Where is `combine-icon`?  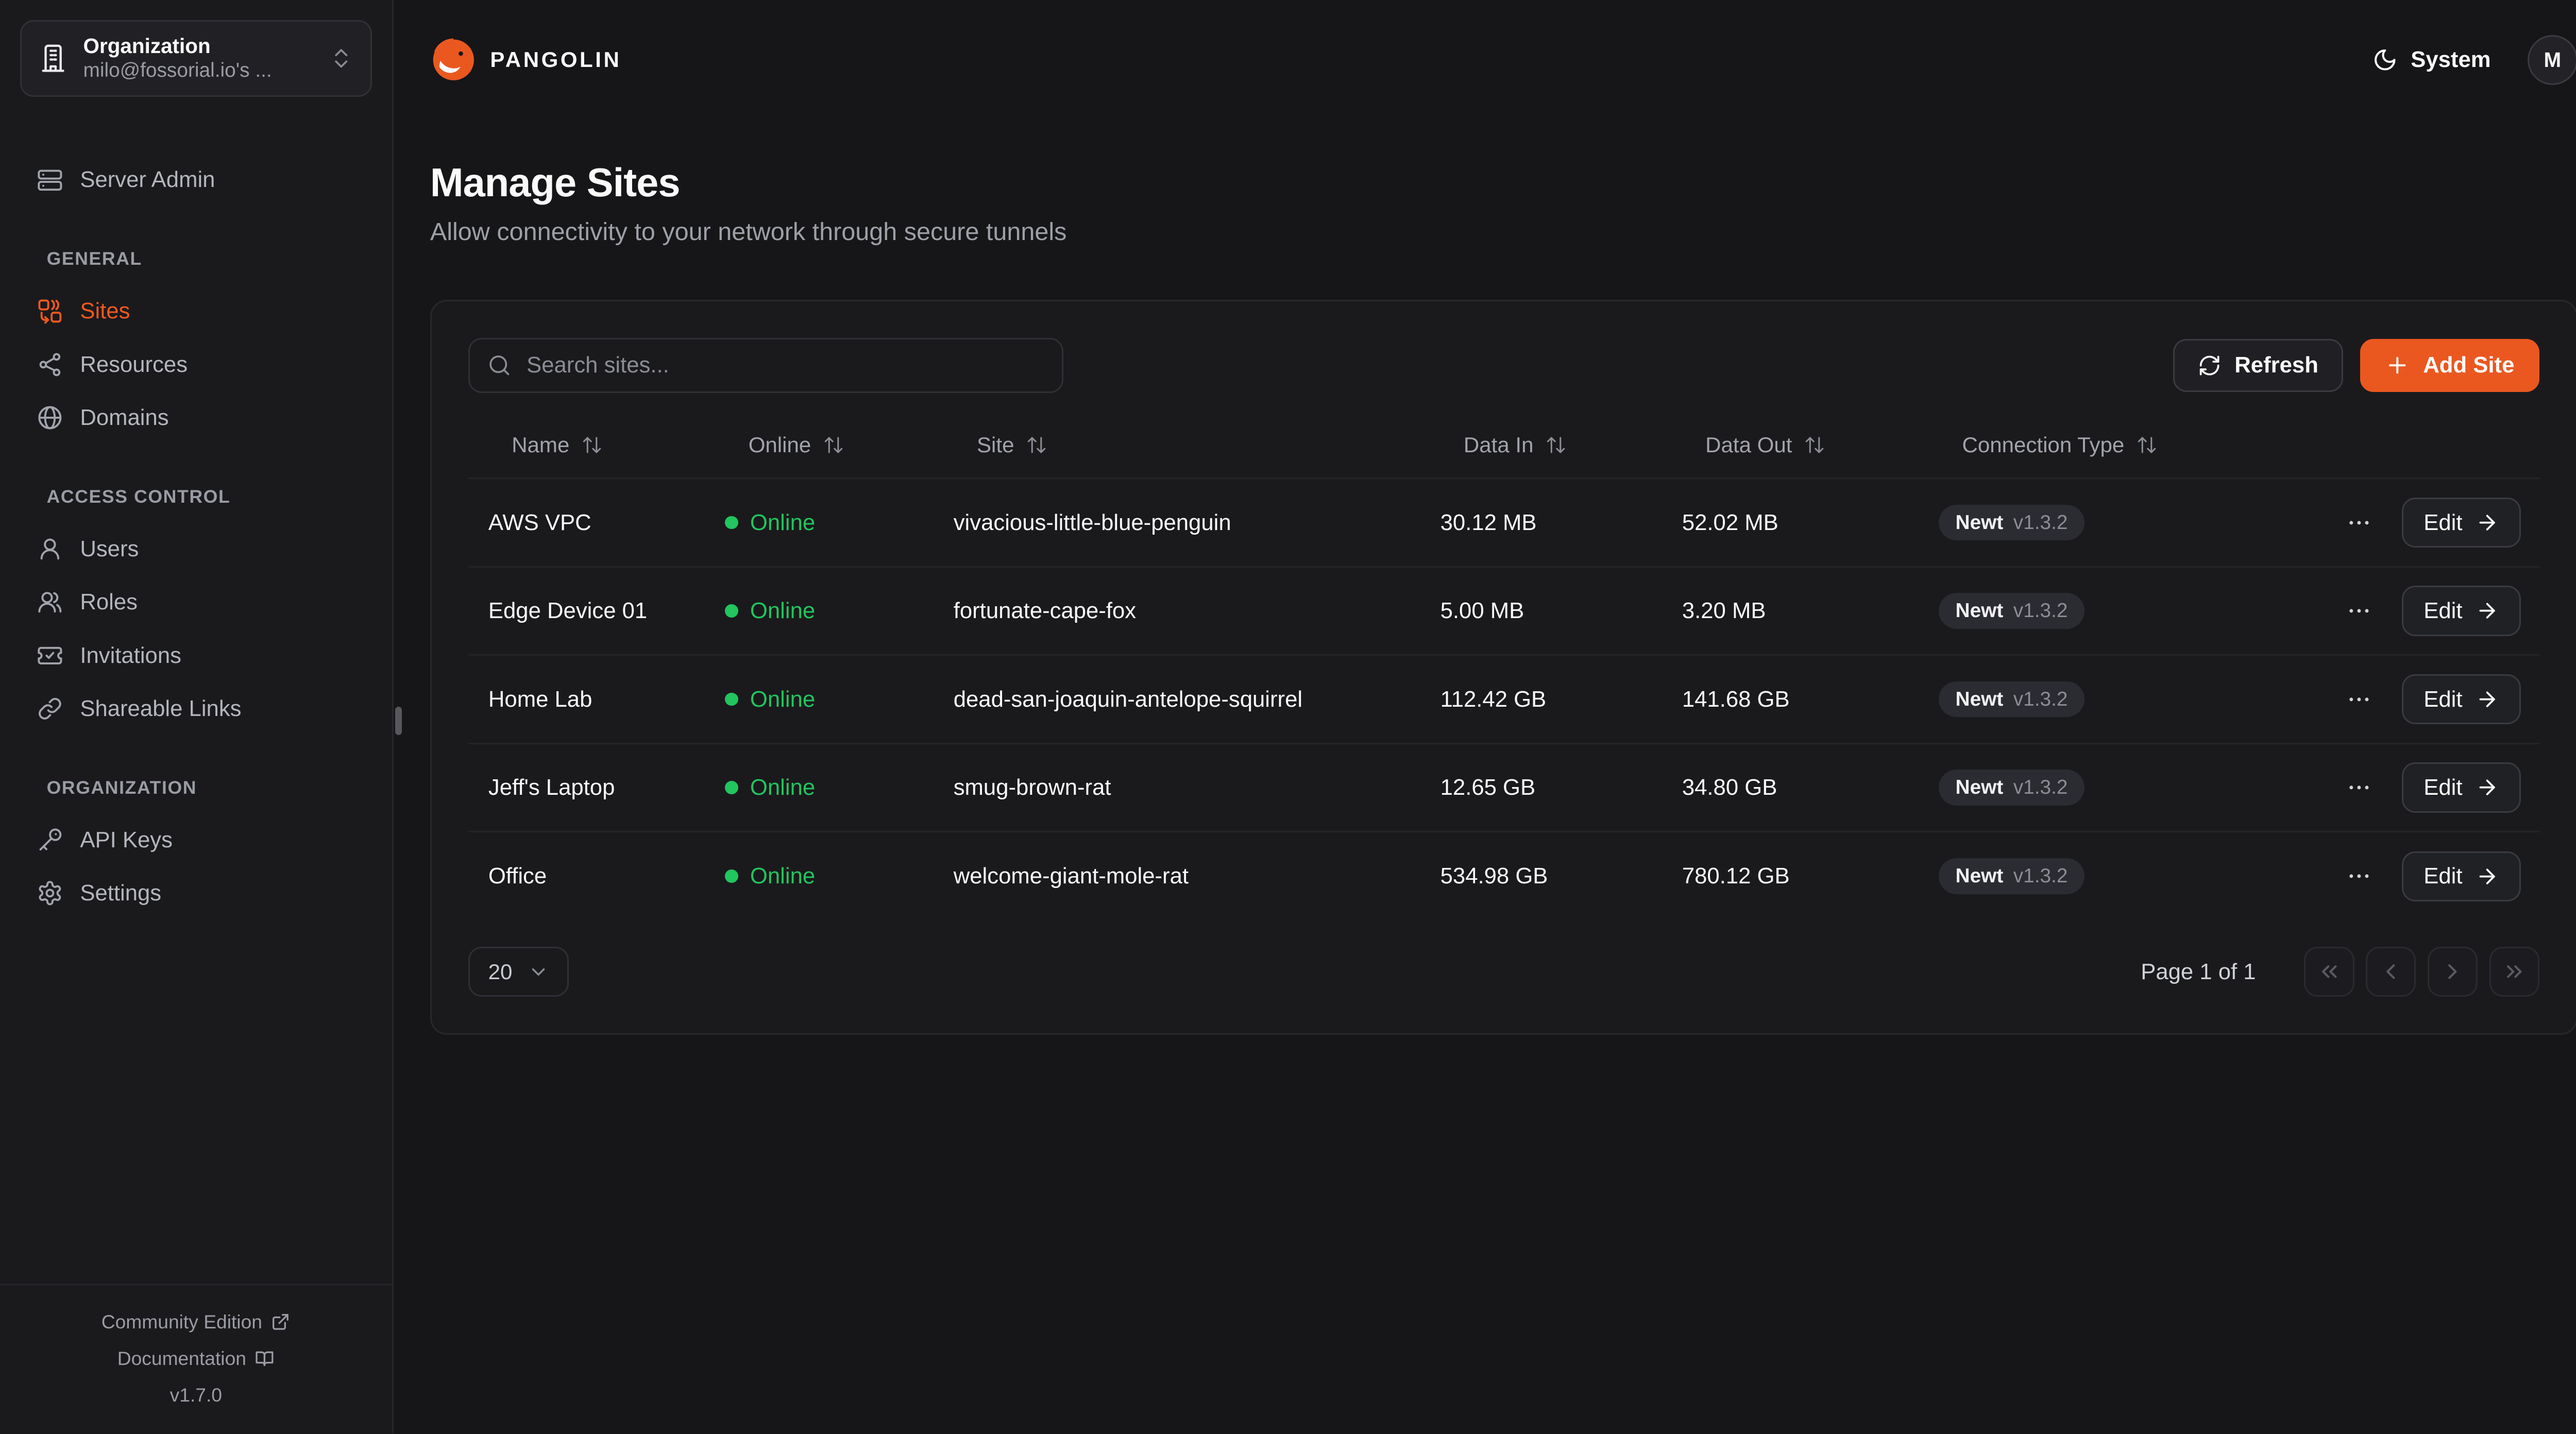
combine-icon is located at coordinates (50, 311).